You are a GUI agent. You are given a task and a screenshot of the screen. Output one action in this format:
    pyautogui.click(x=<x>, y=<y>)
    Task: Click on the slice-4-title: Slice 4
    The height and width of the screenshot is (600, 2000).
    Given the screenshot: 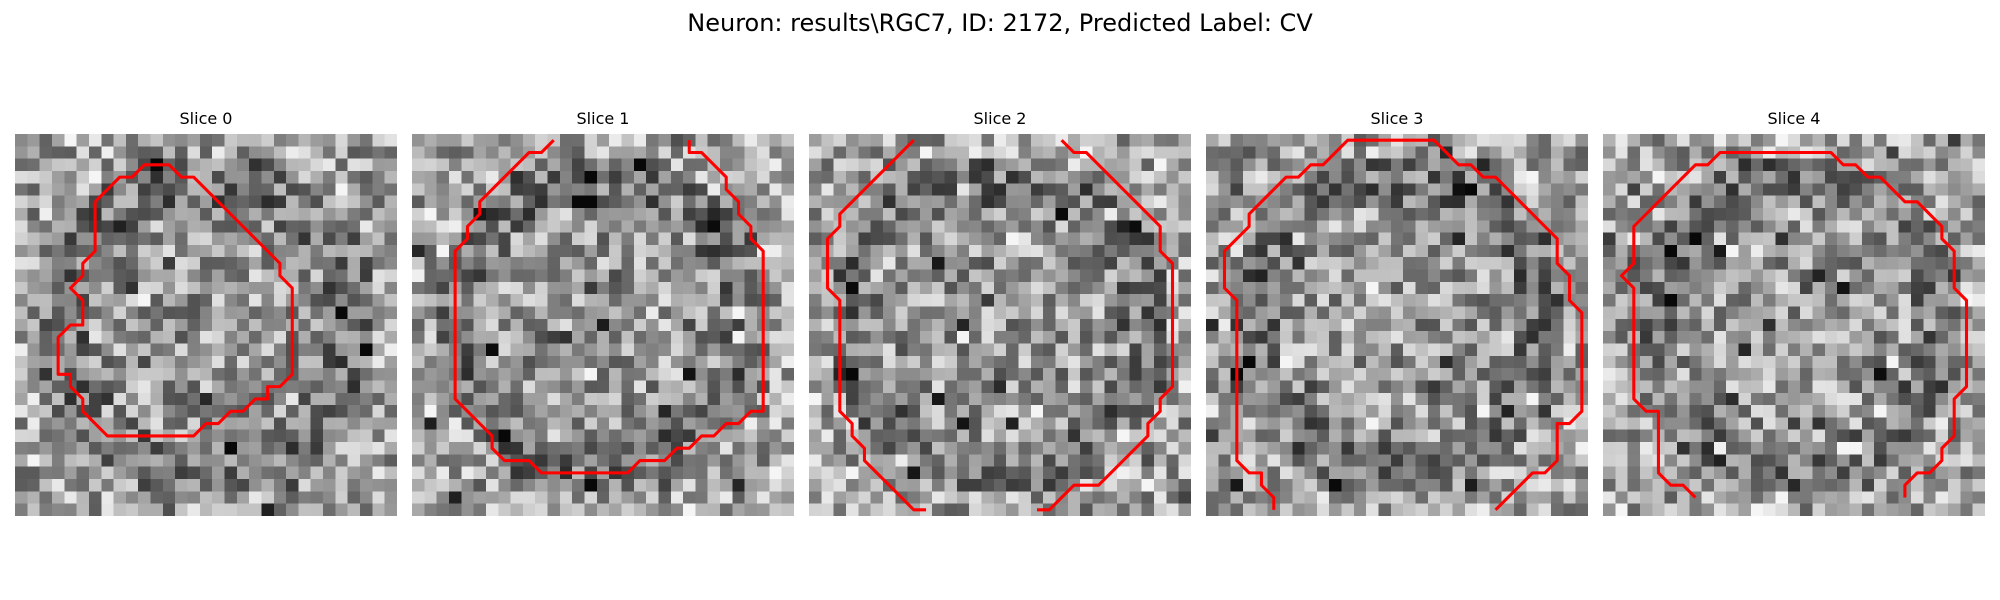 What is the action you would take?
    pyautogui.click(x=1794, y=118)
    